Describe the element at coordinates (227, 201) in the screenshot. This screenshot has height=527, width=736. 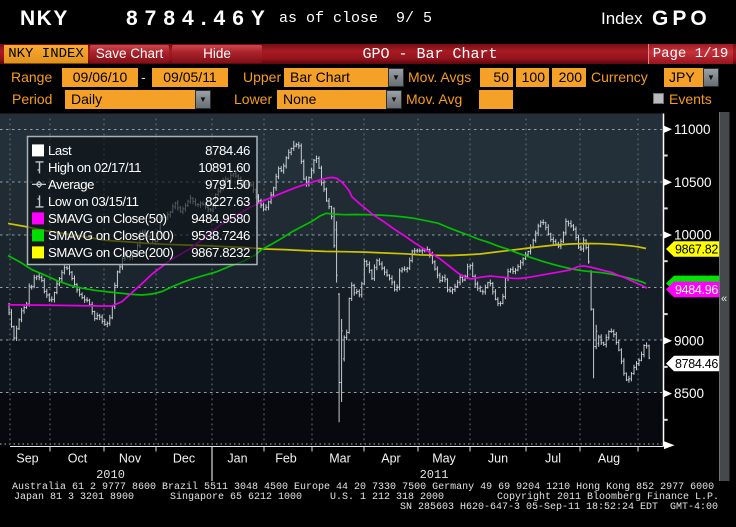
I see `svg-text: 8227.63` at that location.